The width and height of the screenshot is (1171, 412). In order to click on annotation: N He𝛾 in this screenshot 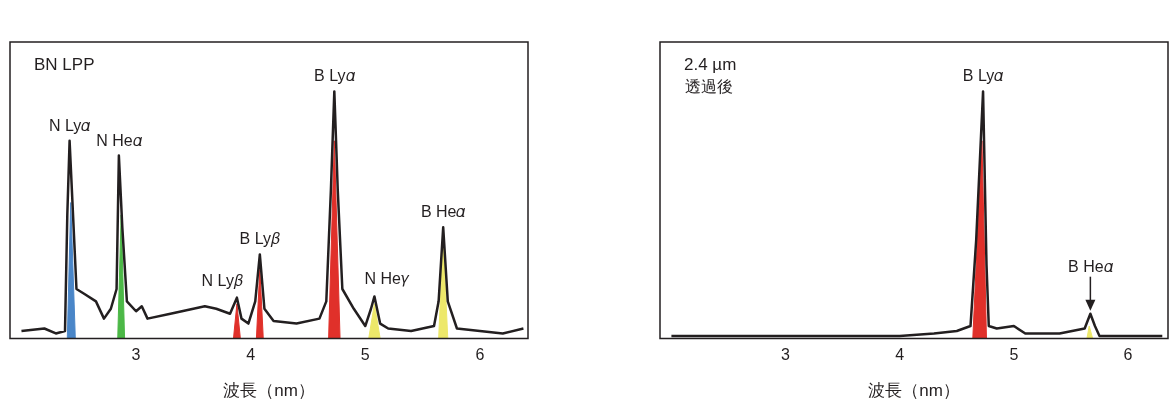, I will do `click(387, 279)`.